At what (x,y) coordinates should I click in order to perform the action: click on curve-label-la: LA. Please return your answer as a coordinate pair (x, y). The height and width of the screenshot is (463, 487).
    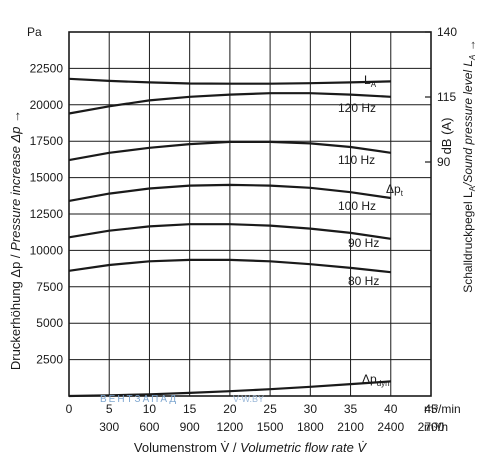
    Looking at the image, I should click on (370, 81).